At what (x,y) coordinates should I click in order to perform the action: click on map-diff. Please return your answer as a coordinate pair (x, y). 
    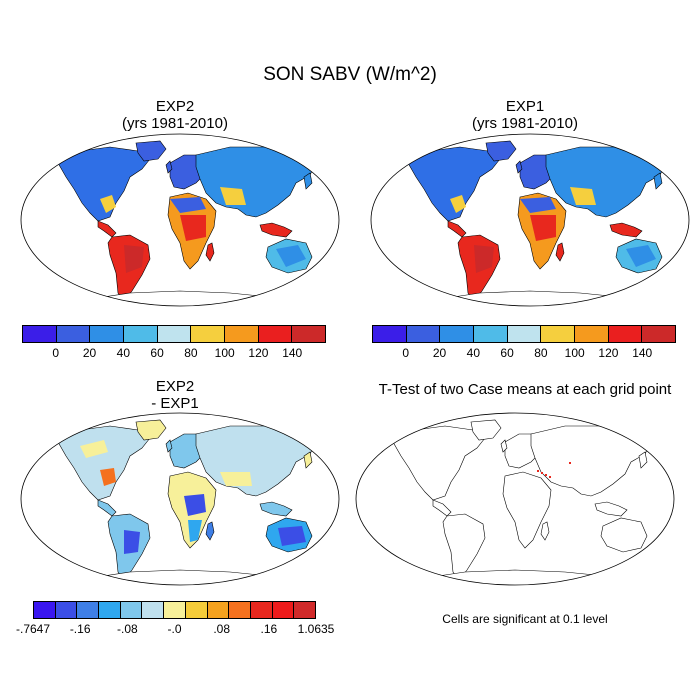
    Looking at the image, I should click on (180, 499).